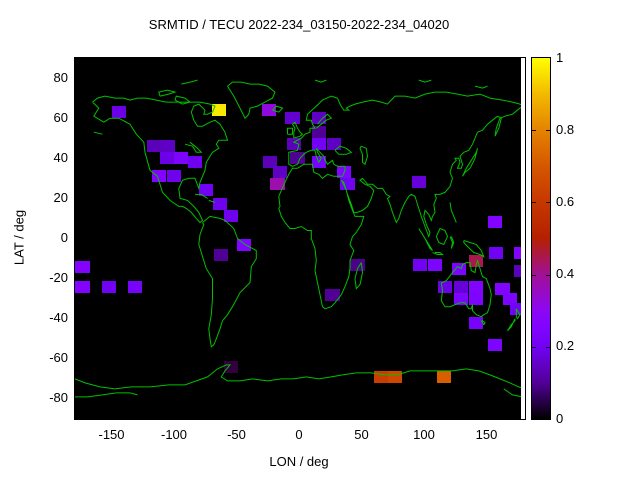  Describe the element at coordinates (565, 129) in the screenshot. I see `colorbar-tick-label: 0.8` at that location.